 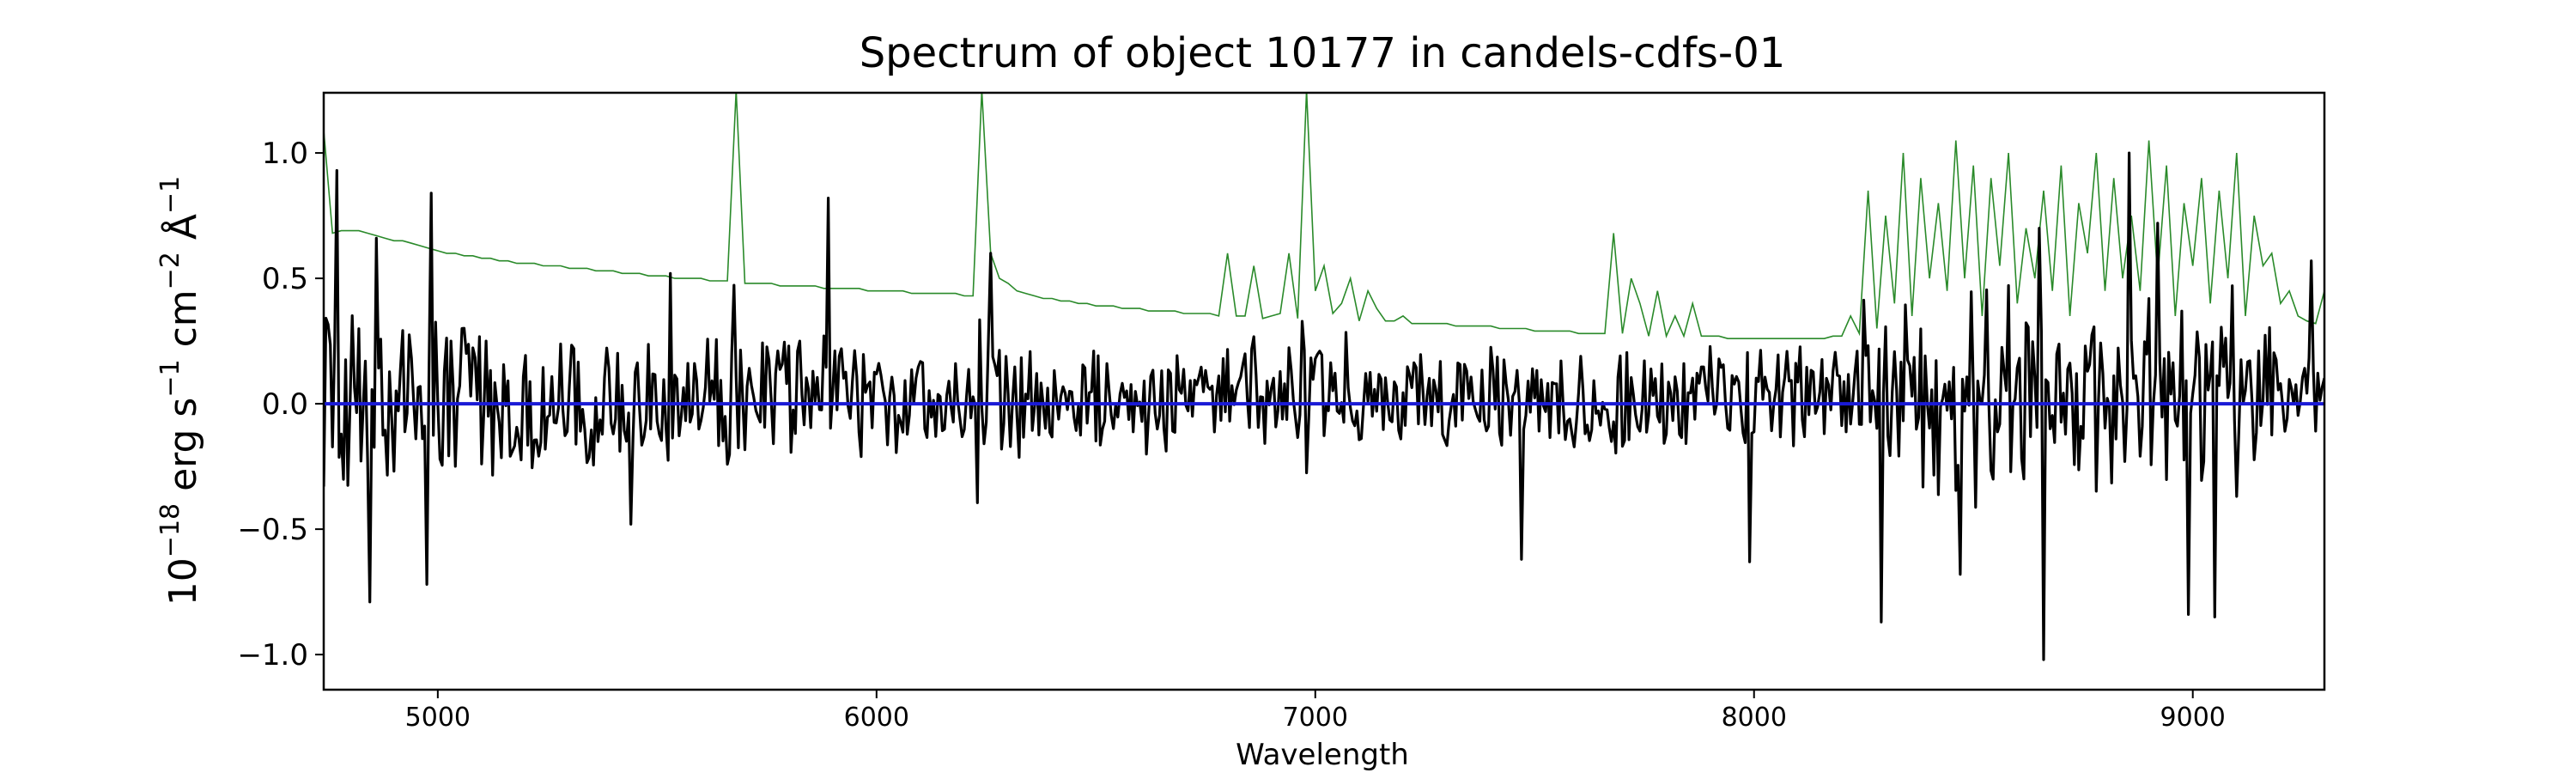 What do you see at coordinates (876, 718) in the screenshot?
I see `x-tick-label: 6000` at bounding box center [876, 718].